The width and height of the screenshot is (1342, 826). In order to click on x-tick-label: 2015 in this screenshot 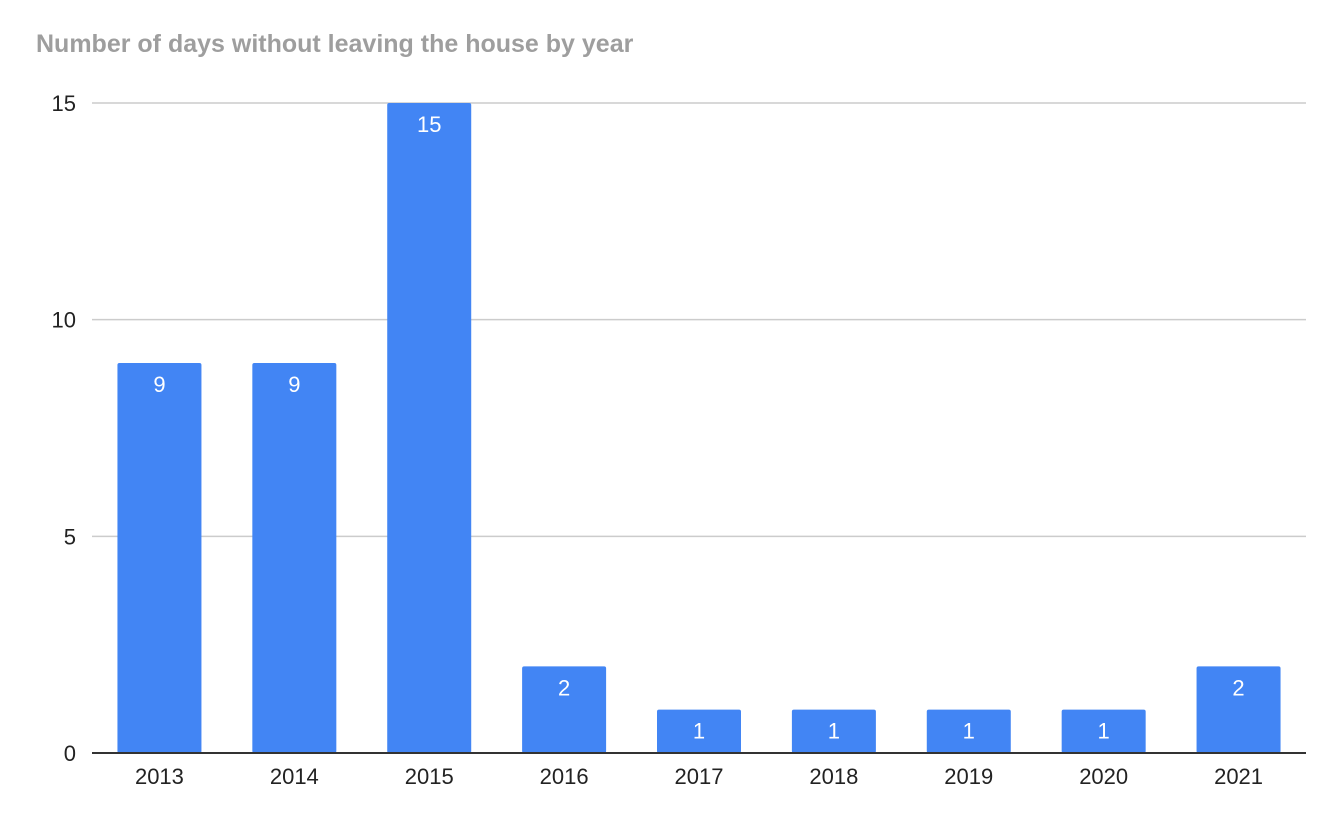, I will do `click(429, 776)`.